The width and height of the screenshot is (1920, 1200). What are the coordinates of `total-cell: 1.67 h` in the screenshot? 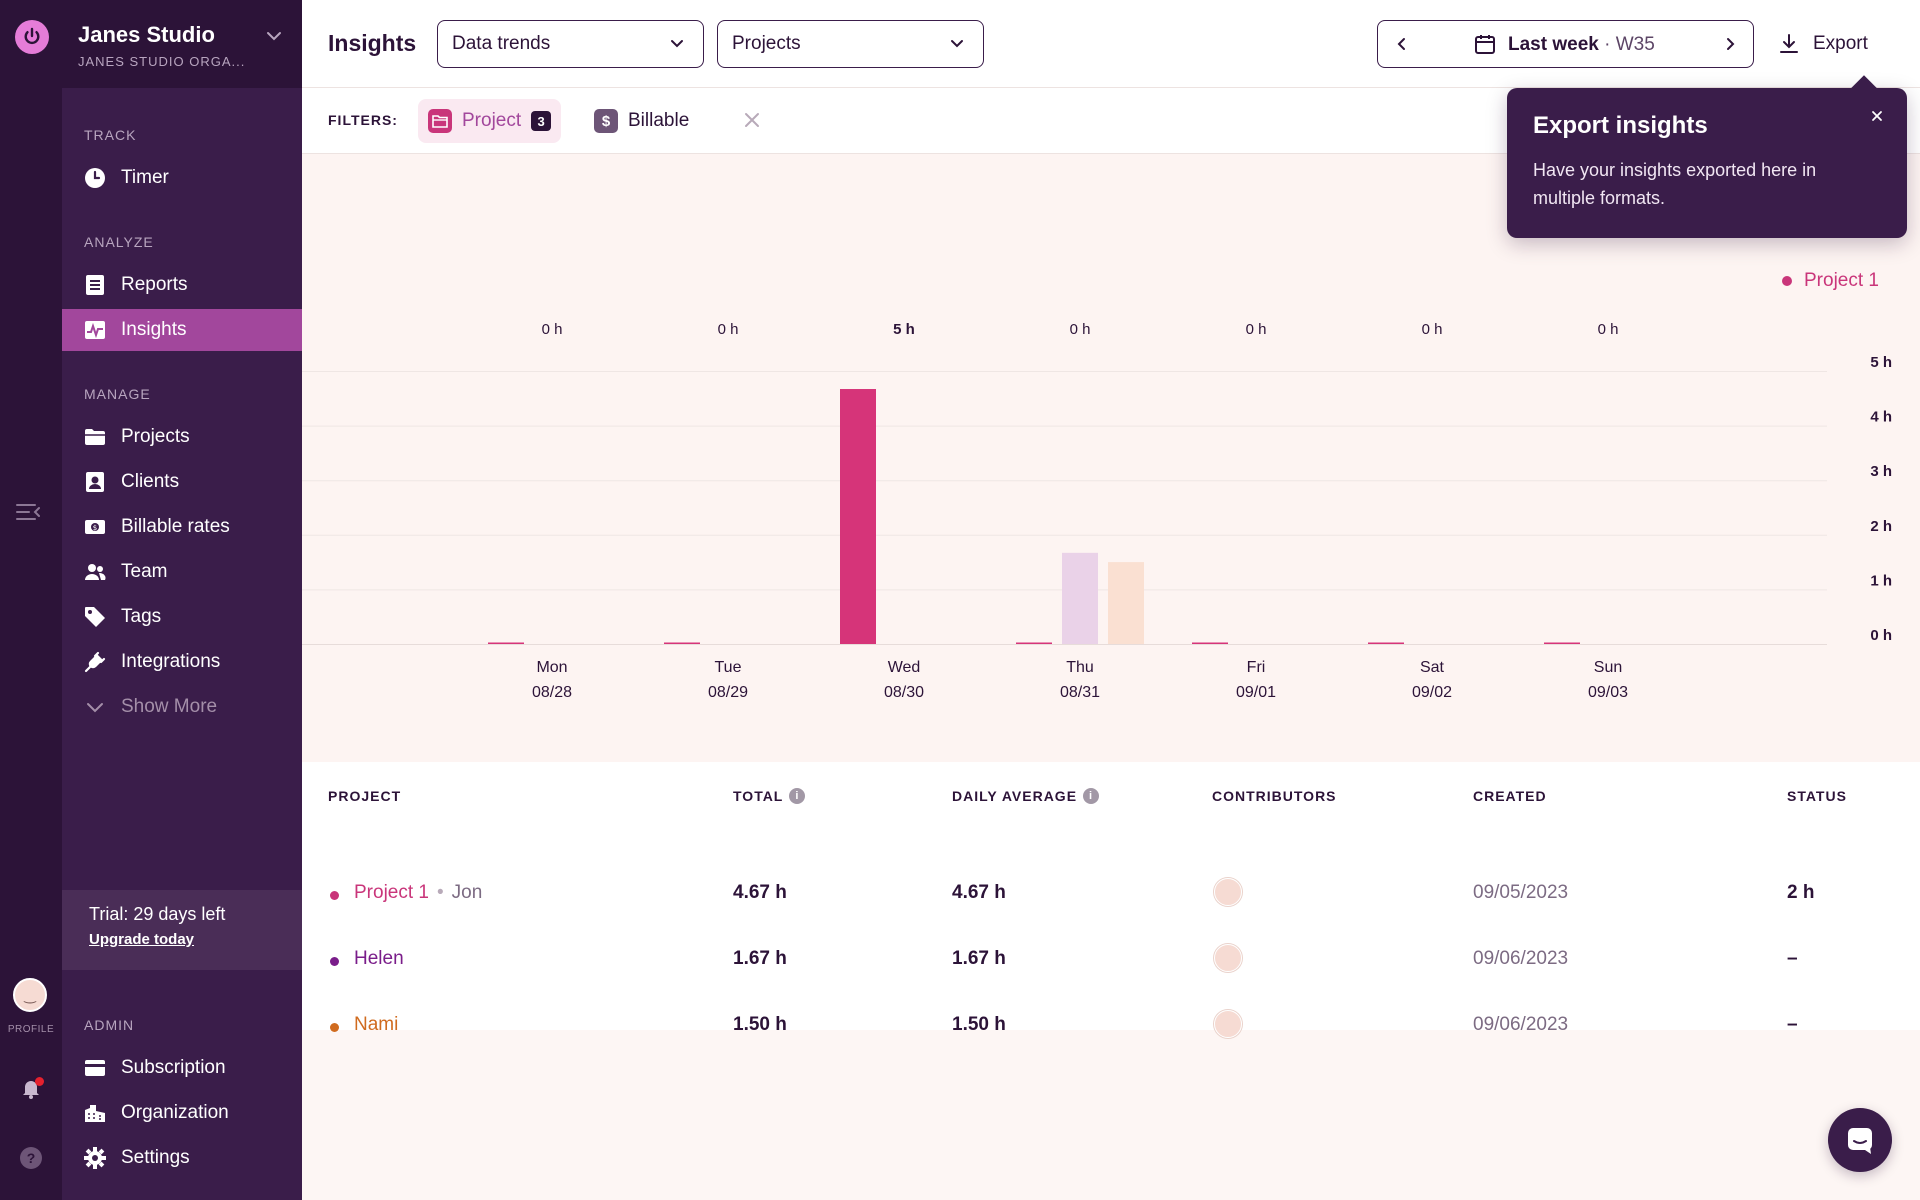 It's located at (760, 958).